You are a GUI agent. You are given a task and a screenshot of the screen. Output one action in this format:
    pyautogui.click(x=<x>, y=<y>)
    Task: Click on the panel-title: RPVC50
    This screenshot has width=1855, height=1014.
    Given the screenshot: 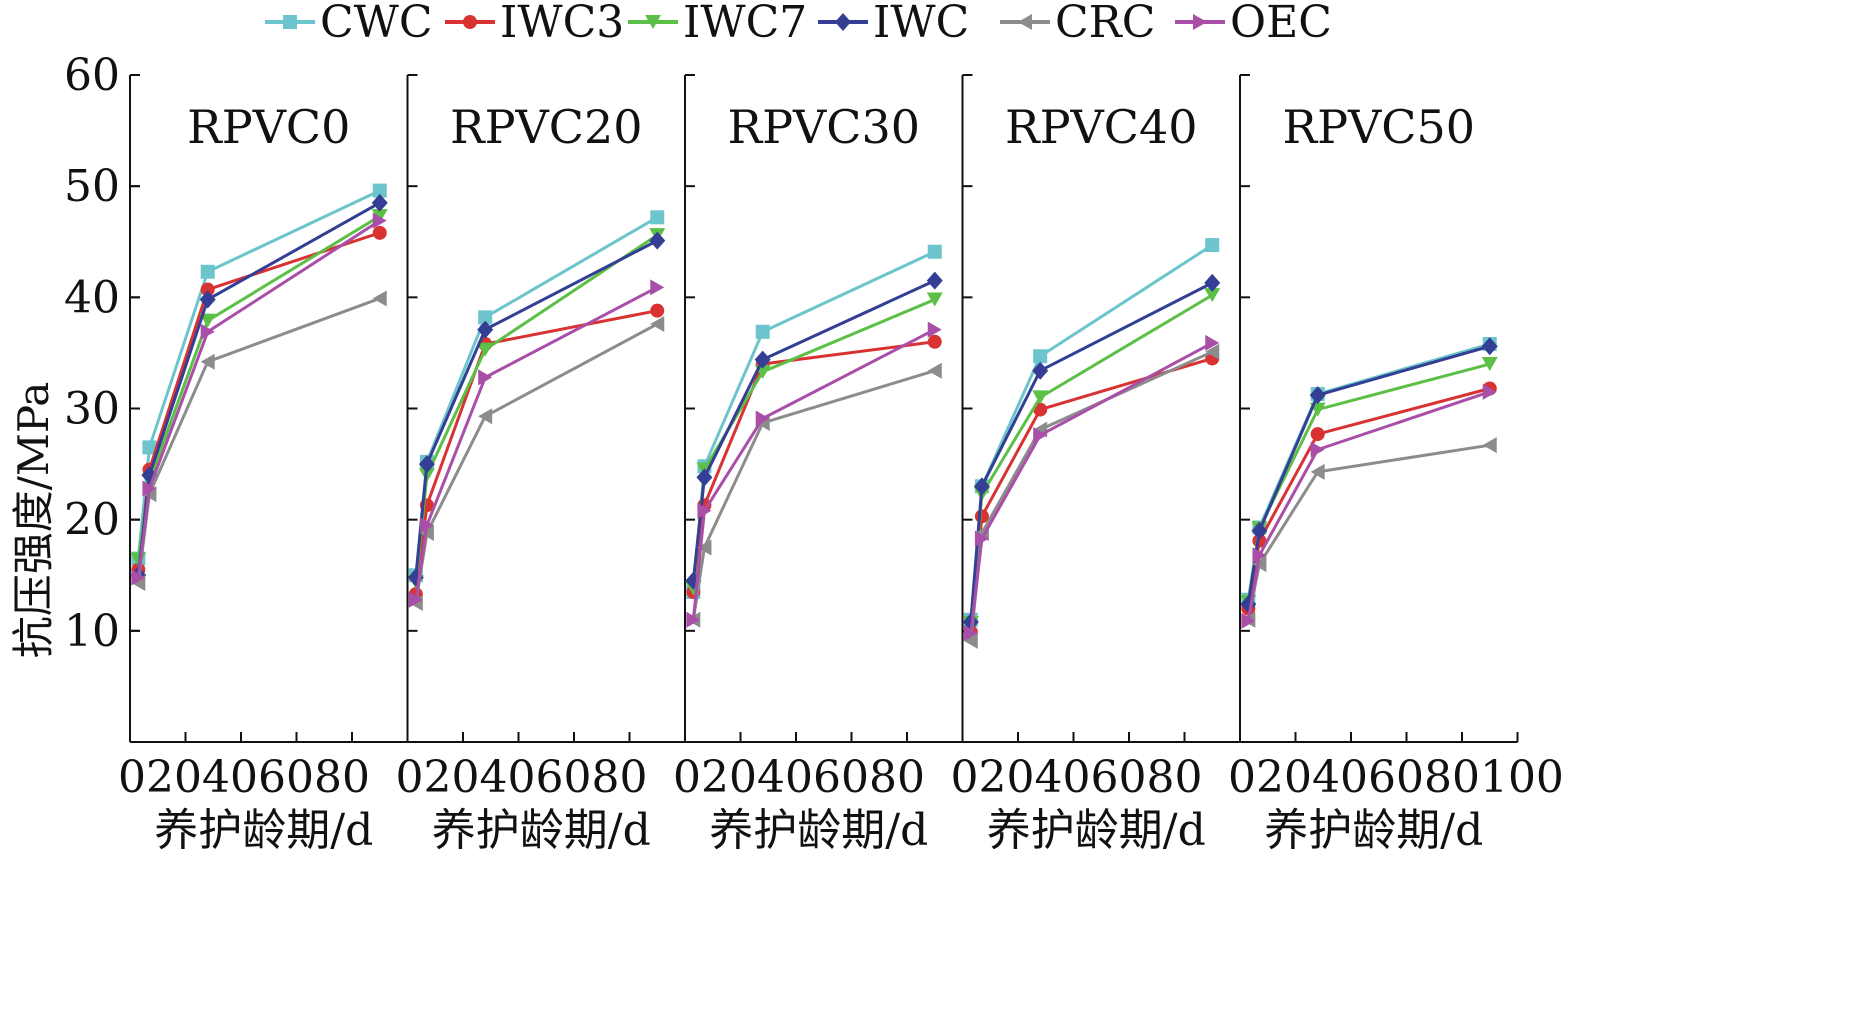 What is the action you would take?
    pyautogui.click(x=1378, y=127)
    